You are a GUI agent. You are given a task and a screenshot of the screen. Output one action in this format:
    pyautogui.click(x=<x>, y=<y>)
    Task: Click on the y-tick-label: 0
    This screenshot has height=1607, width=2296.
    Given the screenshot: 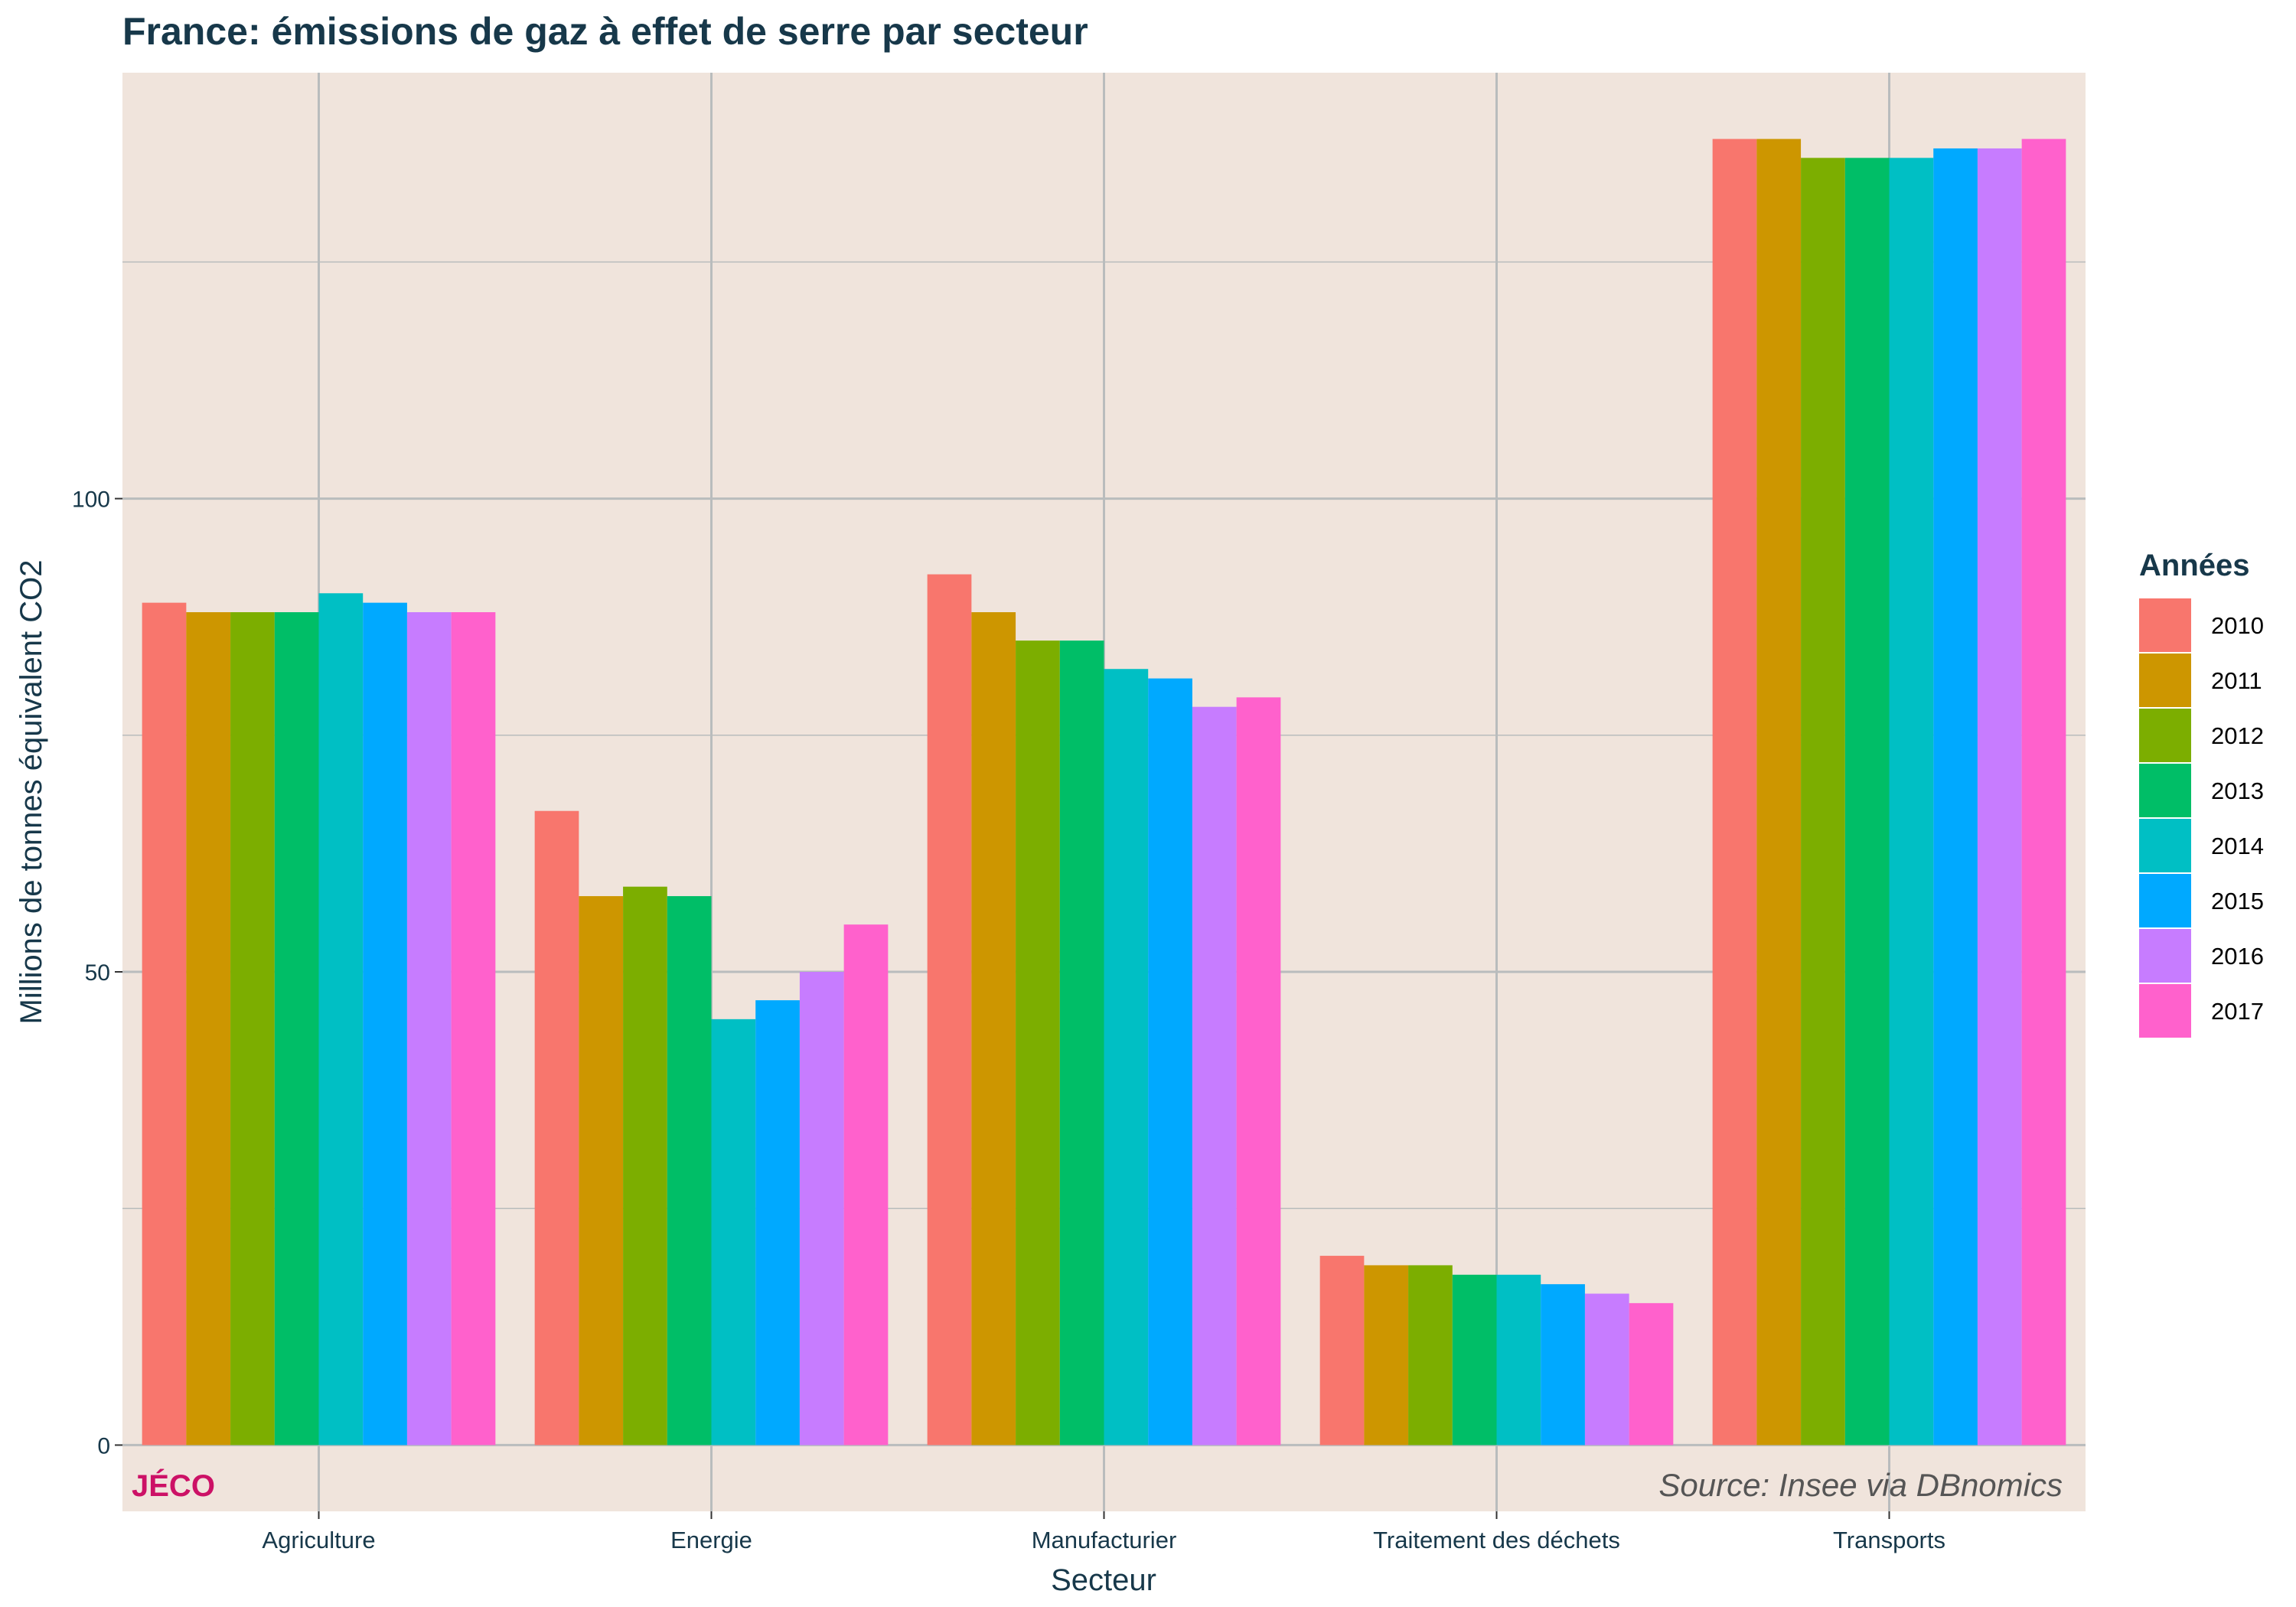 What is the action you would take?
    pyautogui.click(x=103, y=1446)
    